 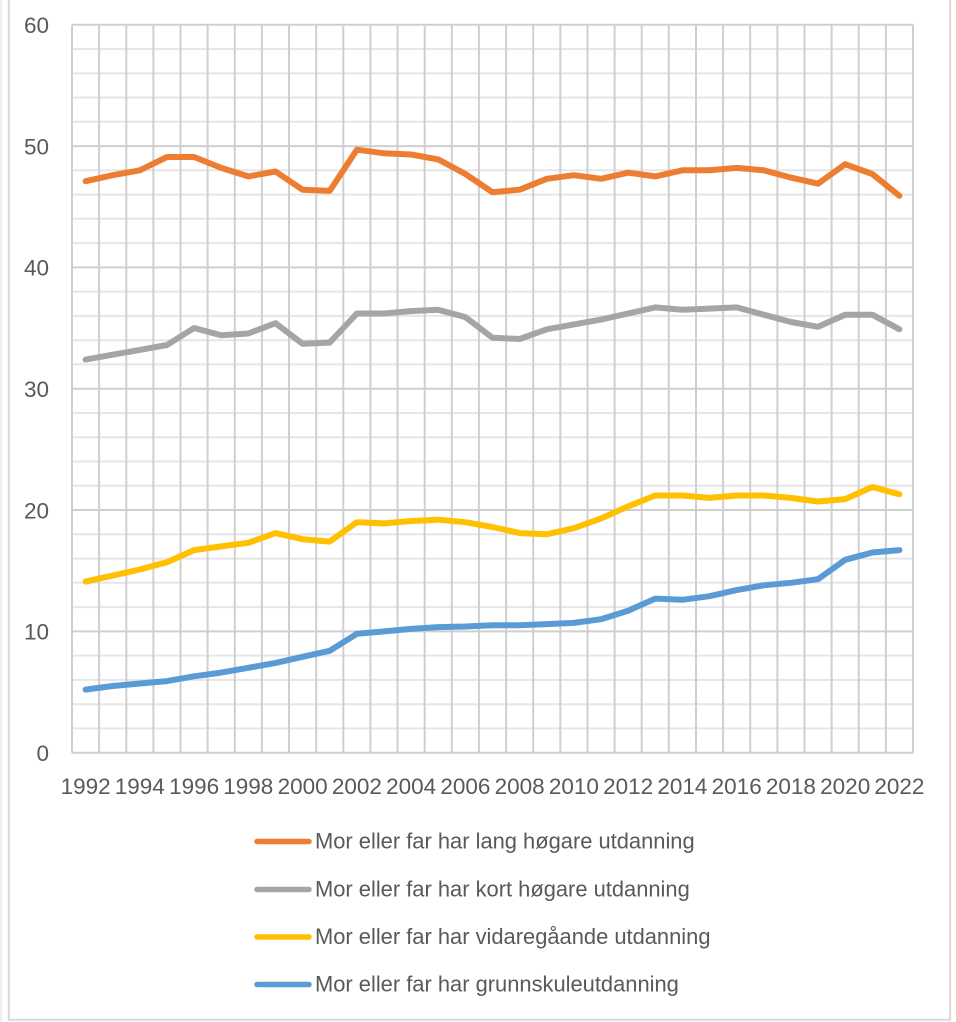 I want to click on svg-text:Mor eller far har vidaregåande: Mor eller far har vidaregåande utdanning, so click(x=513, y=936).